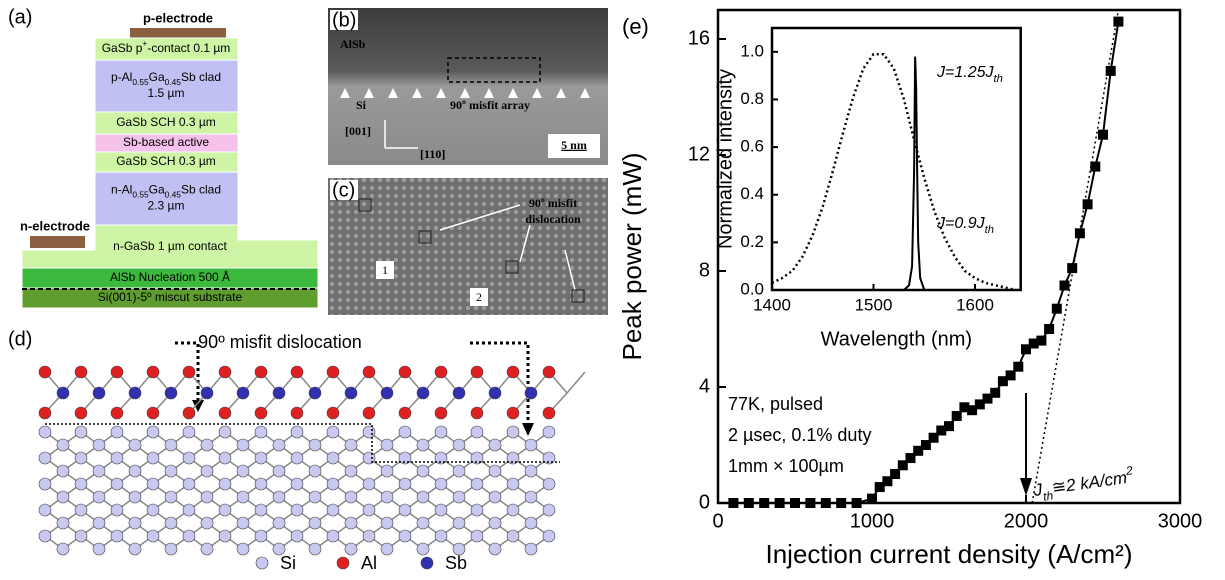  I want to click on subscript: th, so click(989, 230).